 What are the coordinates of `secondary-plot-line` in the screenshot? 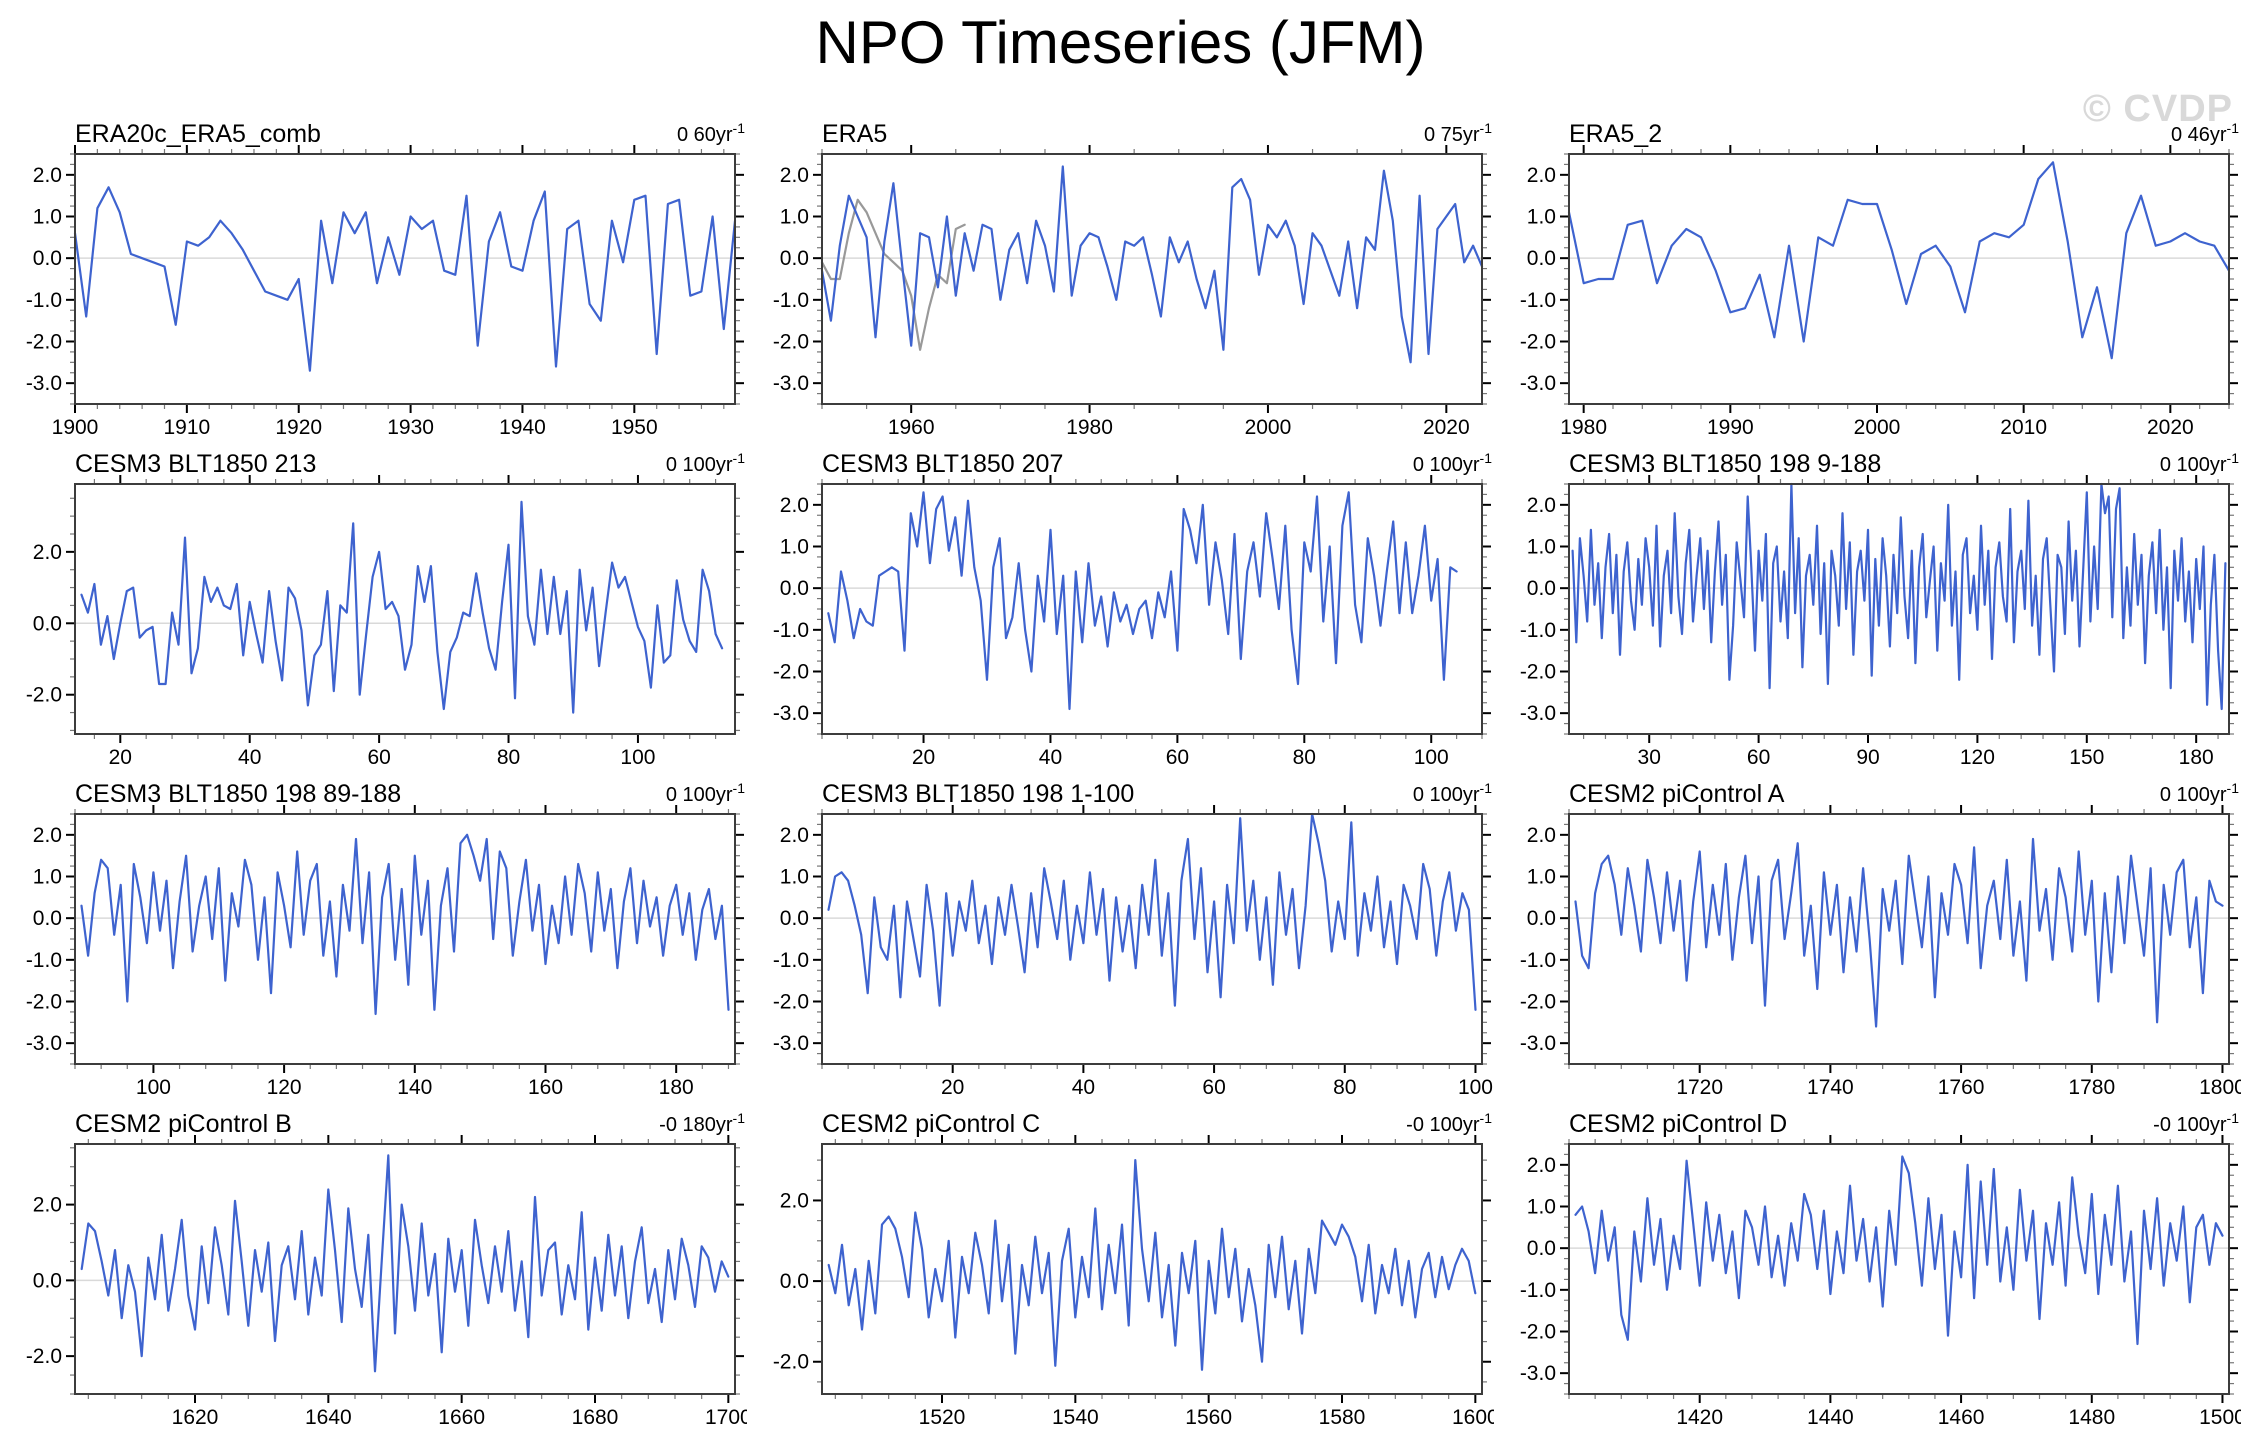 It's located at (893, 274).